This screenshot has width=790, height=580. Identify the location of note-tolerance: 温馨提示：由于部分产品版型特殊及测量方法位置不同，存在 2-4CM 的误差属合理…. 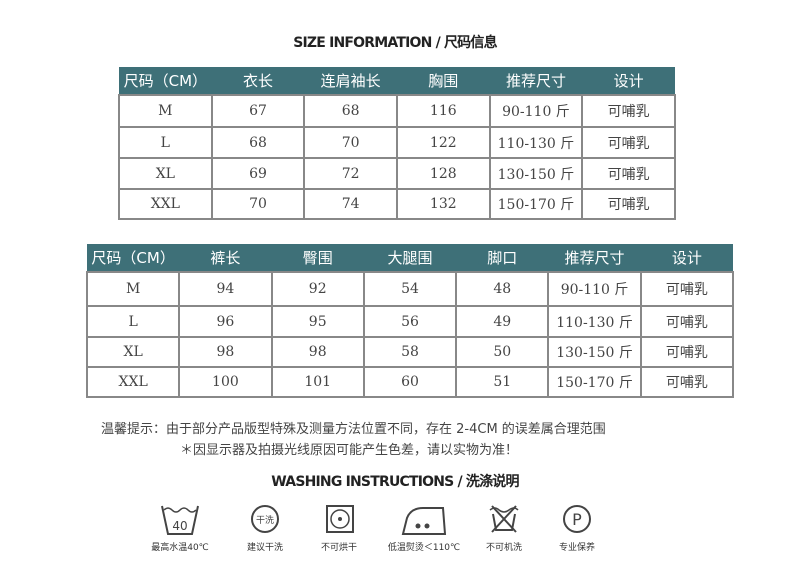
(353, 429).